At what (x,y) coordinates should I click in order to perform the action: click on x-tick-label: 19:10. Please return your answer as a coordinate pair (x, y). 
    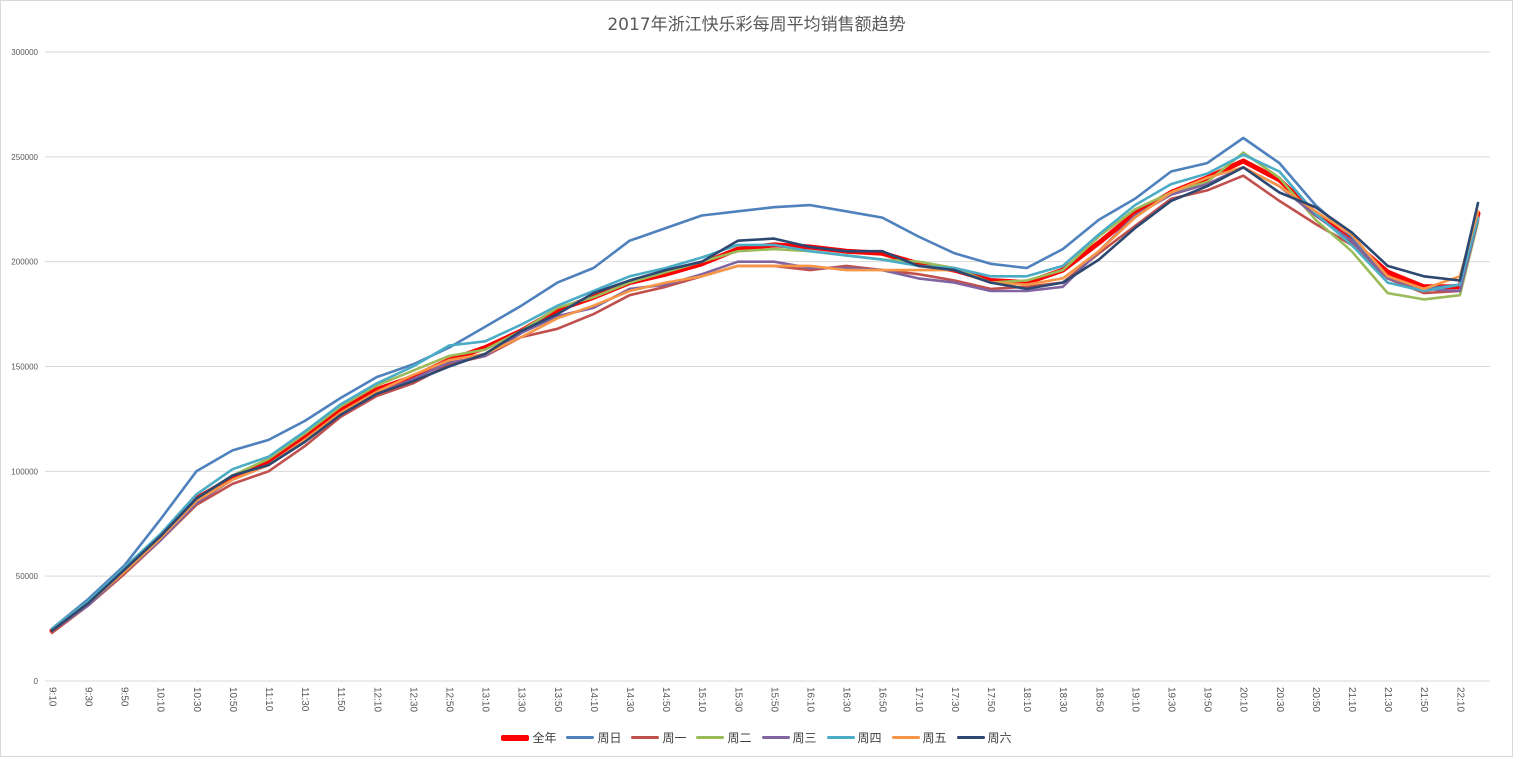
    Looking at the image, I should click on (1134, 699).